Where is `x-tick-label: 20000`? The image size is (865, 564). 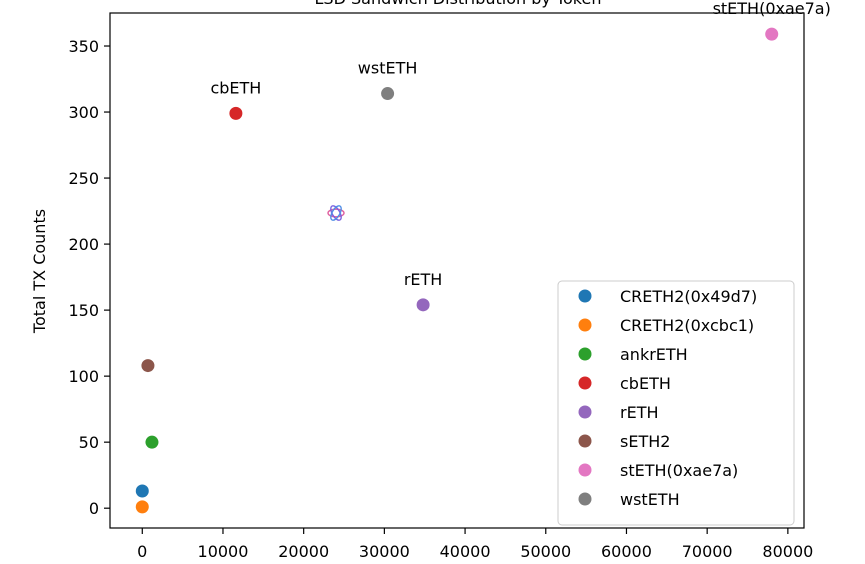
x-tick-label: 20000 is located at coordinates (303, 551).